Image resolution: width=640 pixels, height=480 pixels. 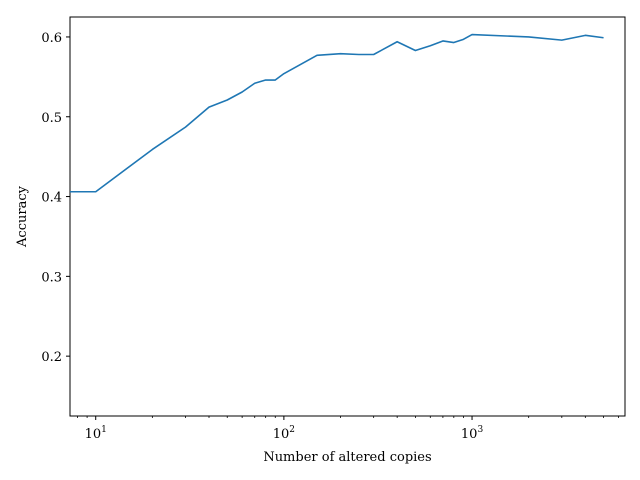 I want to click on y-tick-label: 0.3, so click(x=51, y=277).